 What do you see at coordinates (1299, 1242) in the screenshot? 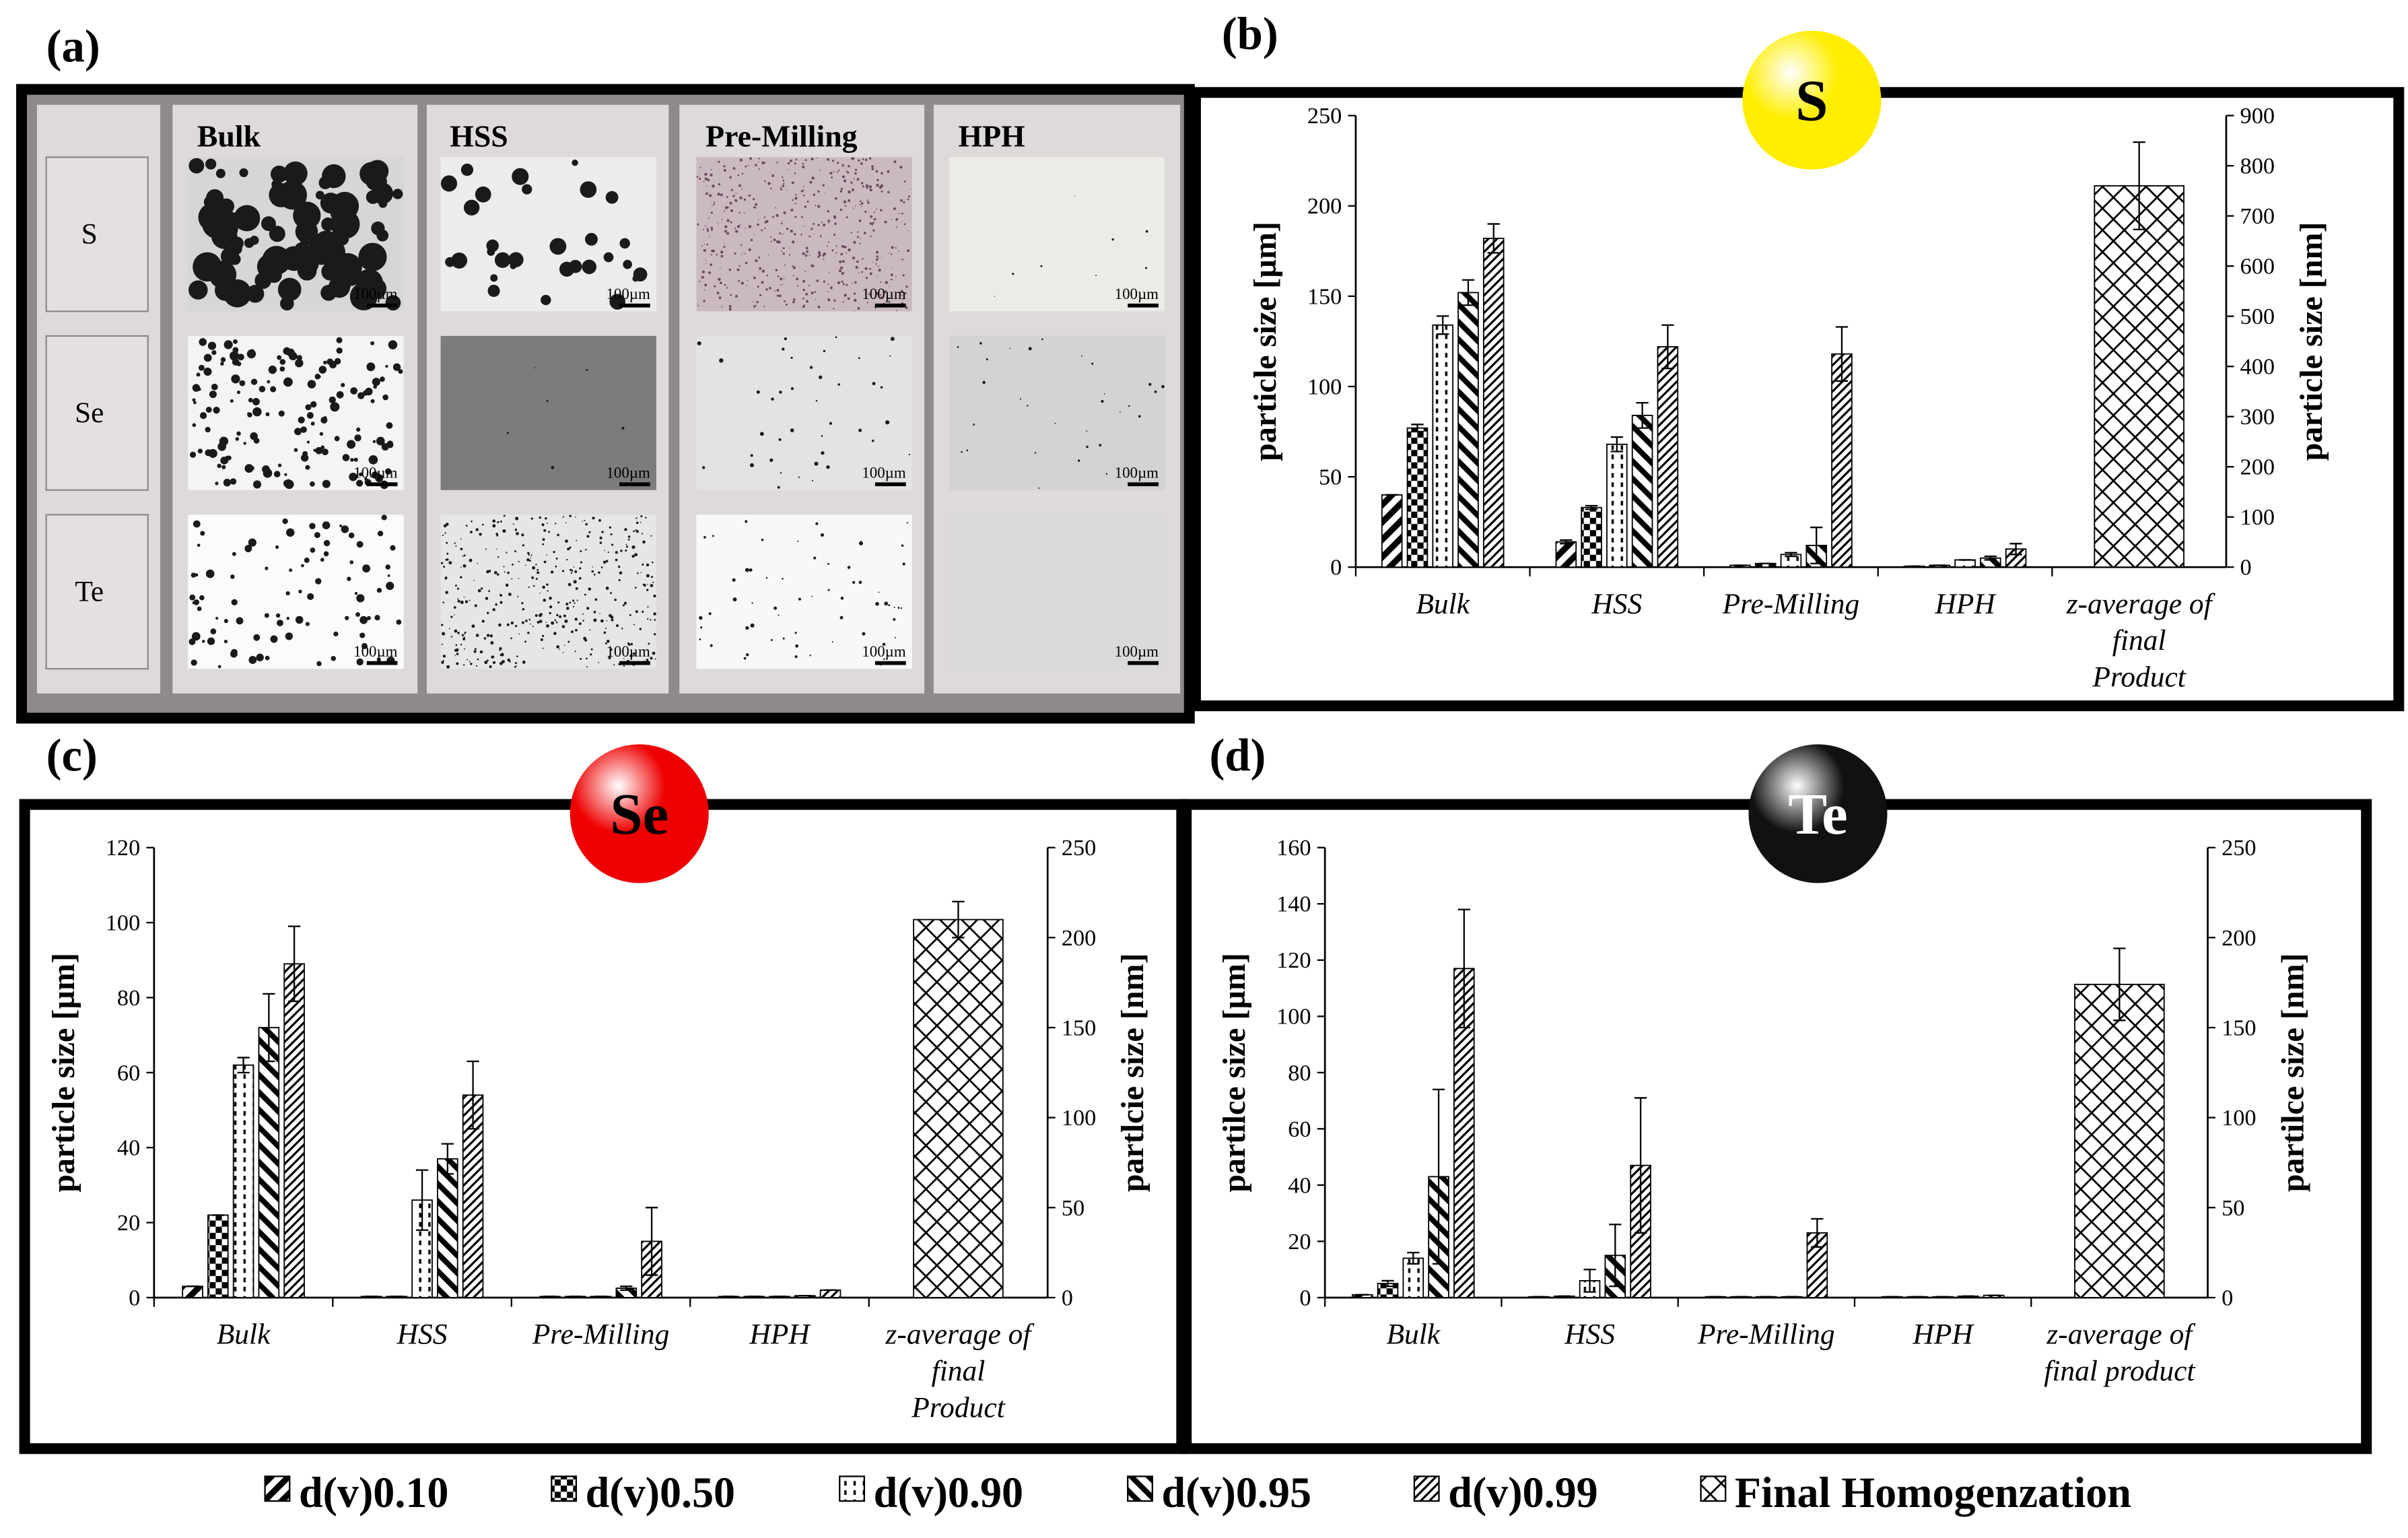
I see `y-tick-label: 20` at bounding box center [1299, 1242].